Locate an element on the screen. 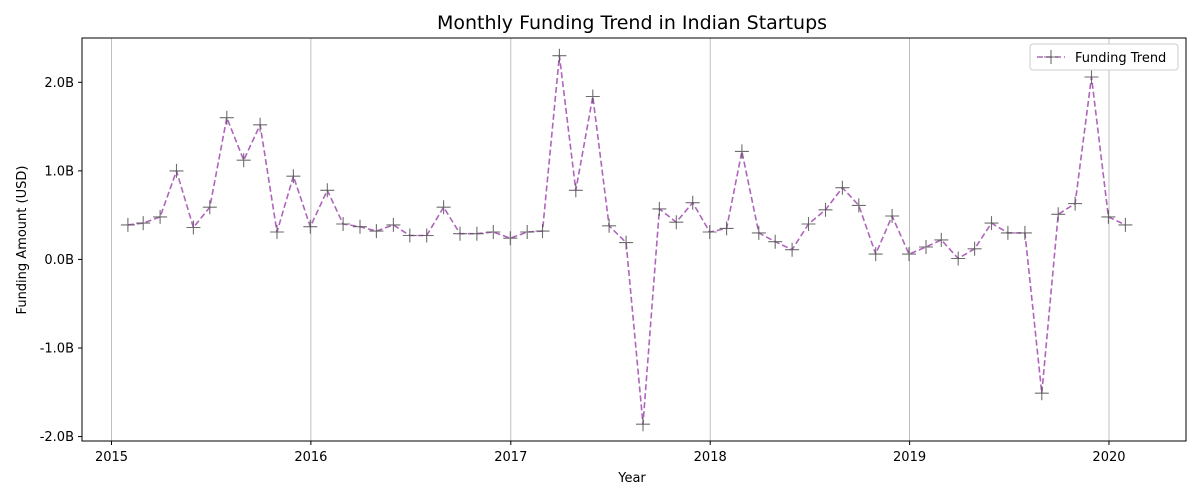 The image size is (1200, 500). y-tick-label: -1.0B is located at coordinates (57, 349).